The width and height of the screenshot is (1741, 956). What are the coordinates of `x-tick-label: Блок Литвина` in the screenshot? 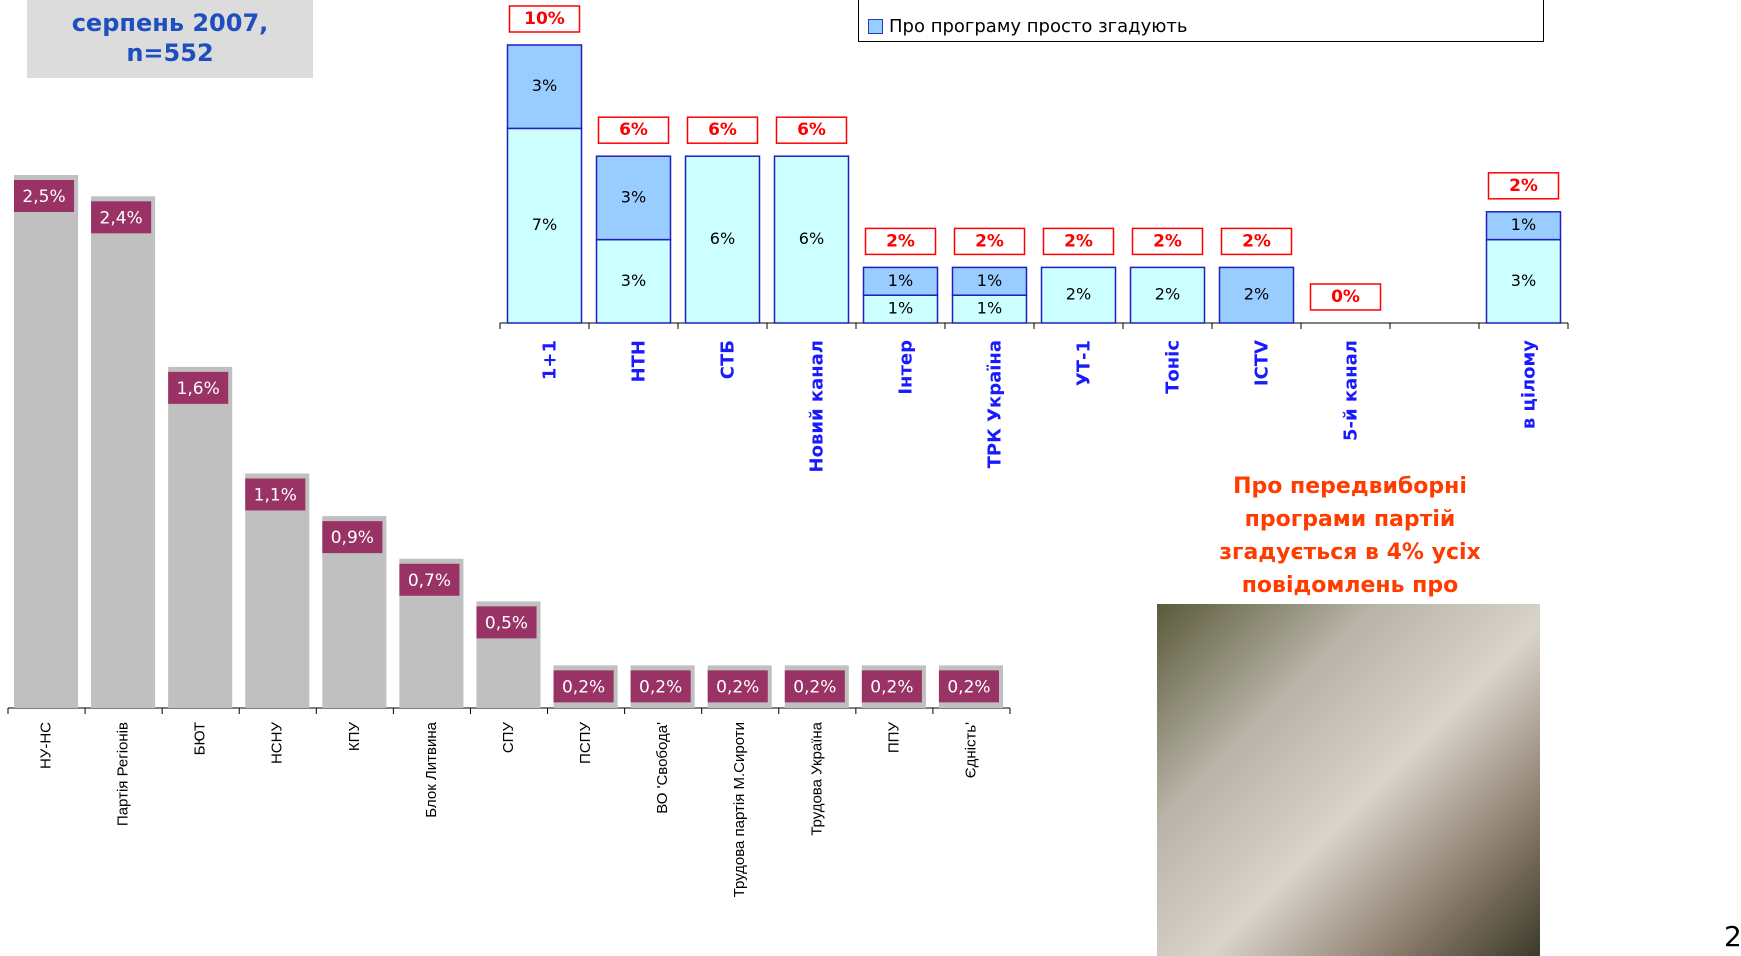 It's located at (431, 769).